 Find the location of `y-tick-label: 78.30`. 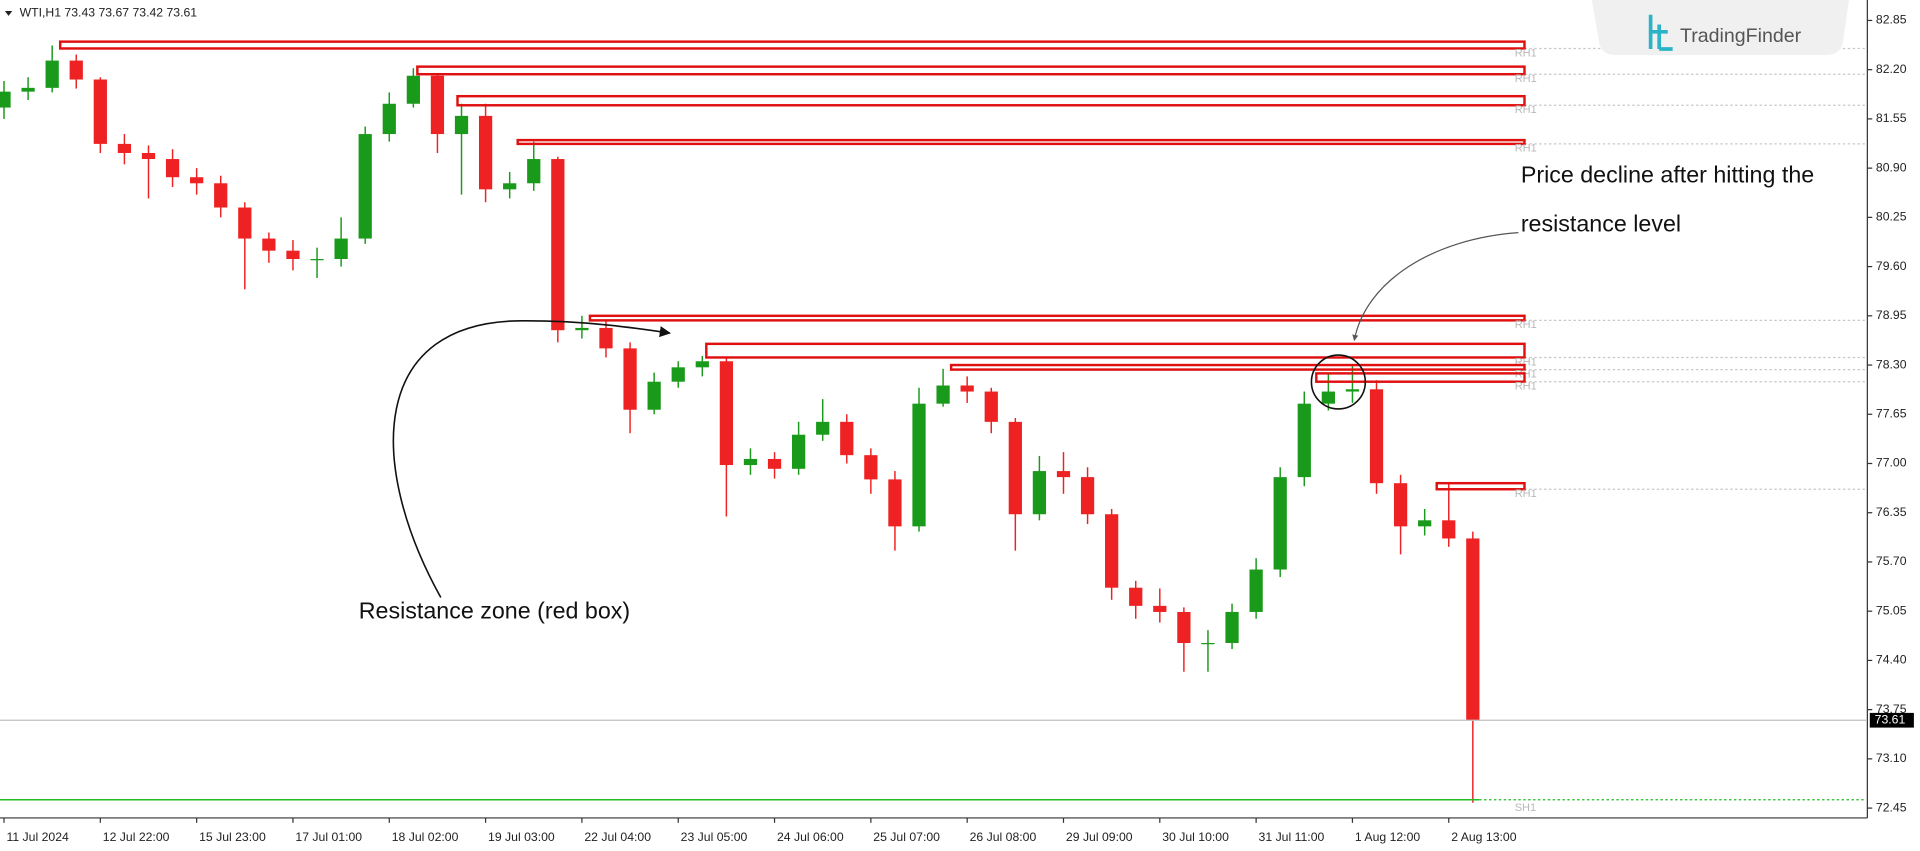

y-tick-label: 78.30 is located at coordinates (1891, 364).